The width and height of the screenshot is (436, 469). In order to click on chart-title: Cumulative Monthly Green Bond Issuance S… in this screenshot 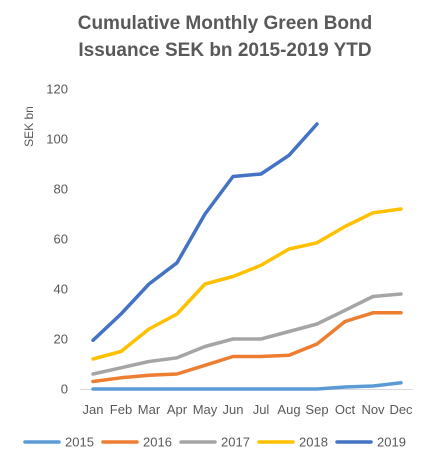, I will do `click(225, 37)`.